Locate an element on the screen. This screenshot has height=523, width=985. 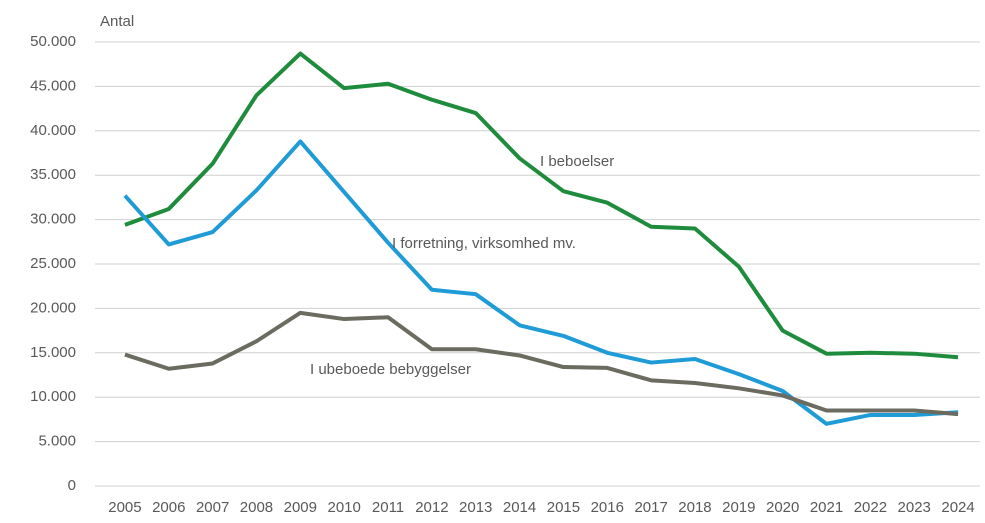
x-tick-label: 2023 is located at coordinates (914, 507).